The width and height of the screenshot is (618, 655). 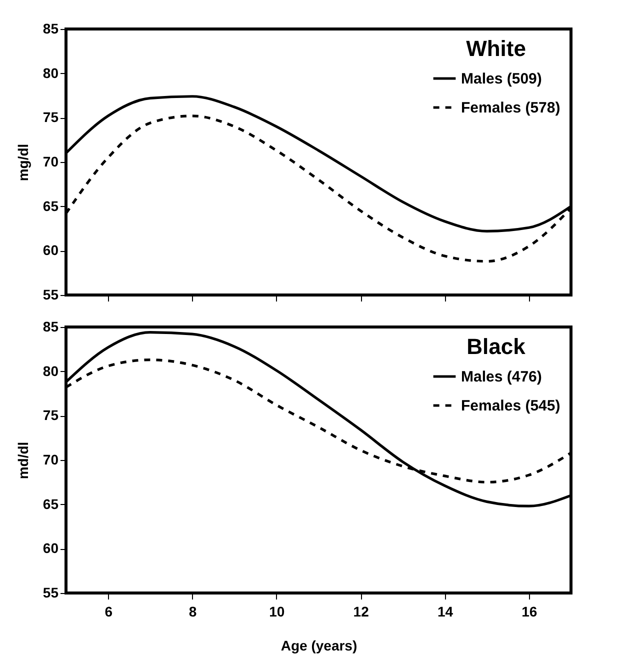 I want to click on y-axis-title: md/dl, so click(x=22, y=461).